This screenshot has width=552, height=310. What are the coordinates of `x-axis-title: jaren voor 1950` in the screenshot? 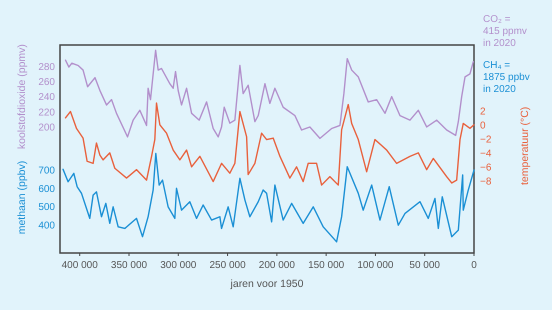 It's located at (267, 284).